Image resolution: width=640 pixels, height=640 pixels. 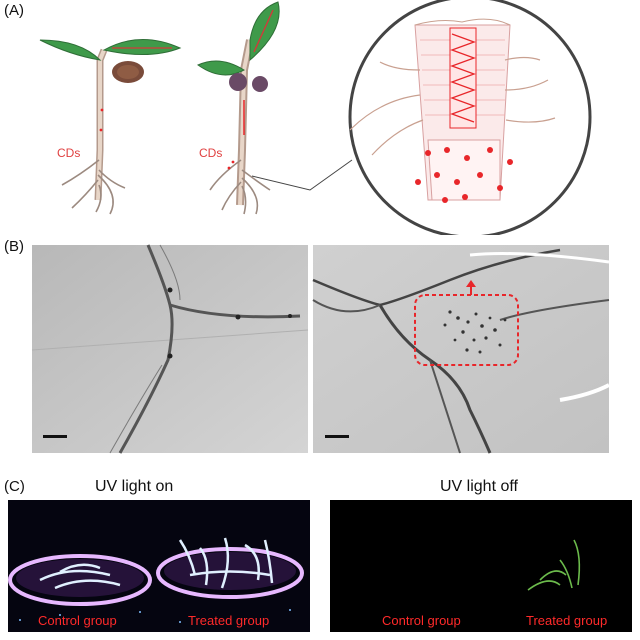 What do you see at coordinates (567, 620) in the screenshot?
I see `uv-off-treated-label: Treated group` at bounding box center [567, 620].